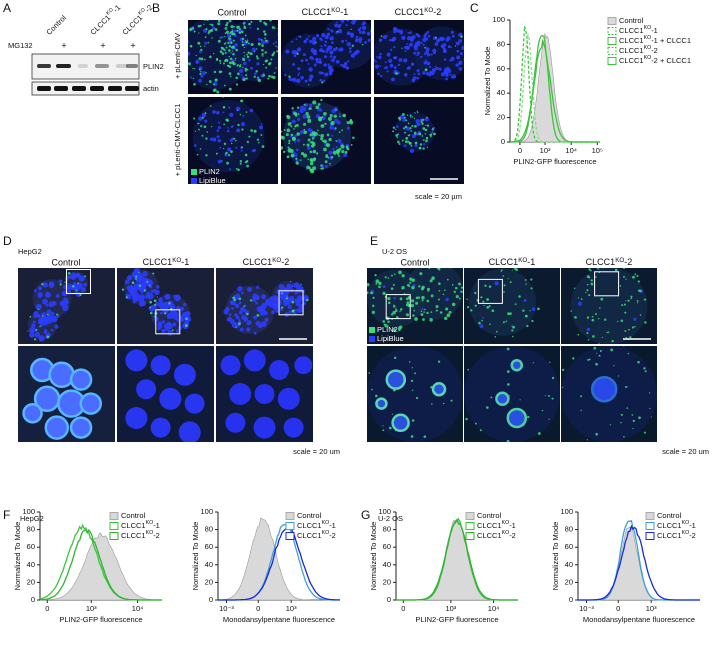 The height and width of the screenshot is (656, 720). I want to click on y-tick-label: 40, so click(569, 564).